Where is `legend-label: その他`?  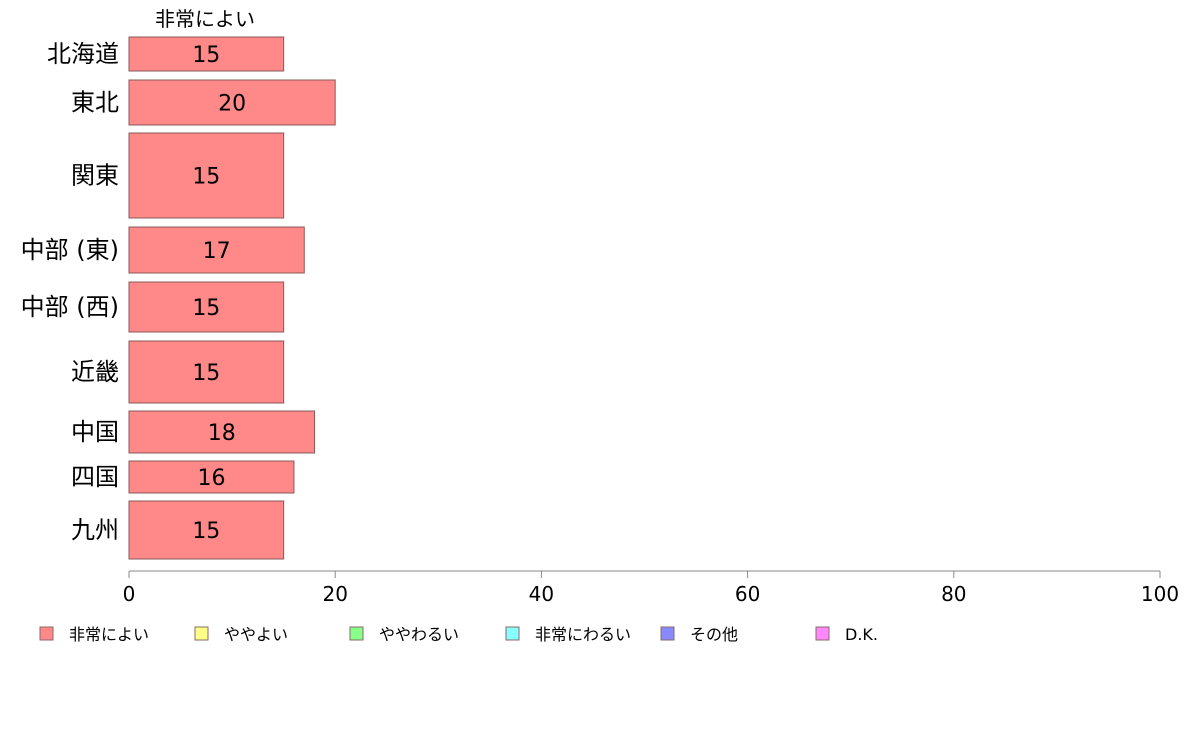 legend-label: その他 is located at coordinates (714, 634).